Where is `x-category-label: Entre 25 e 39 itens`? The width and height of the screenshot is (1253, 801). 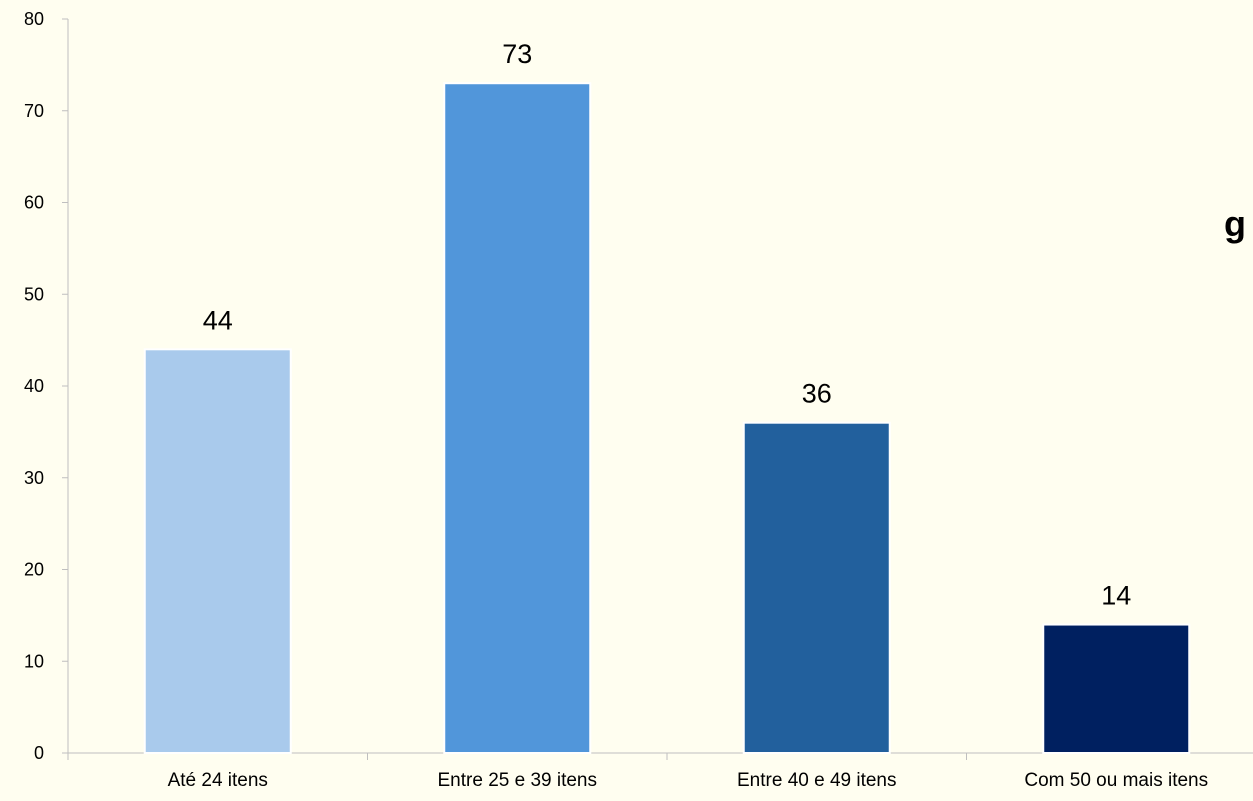
x-category-label: Entre 25 e 39 itens is located at coordinates (518, 780).